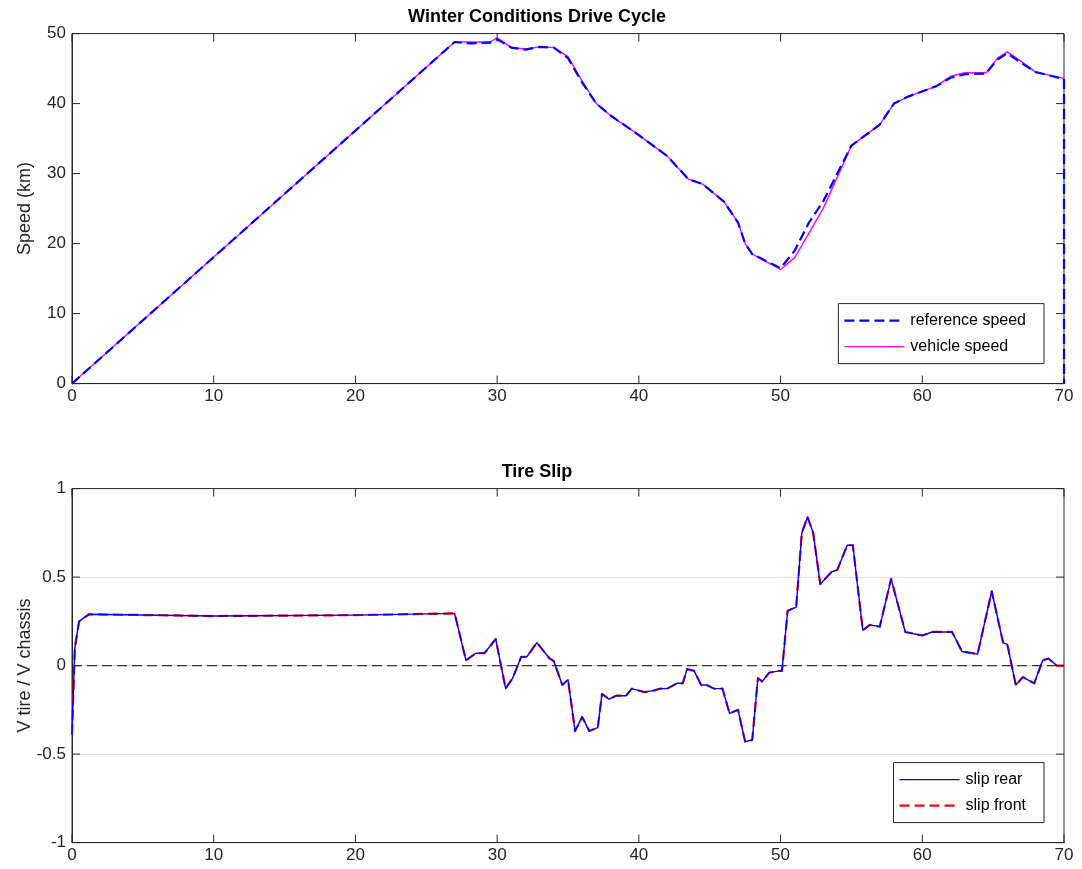 The height and width of the screenshot is (869, 1082). I want to click on y-axis-title: Speed (km), so click(23, 209).